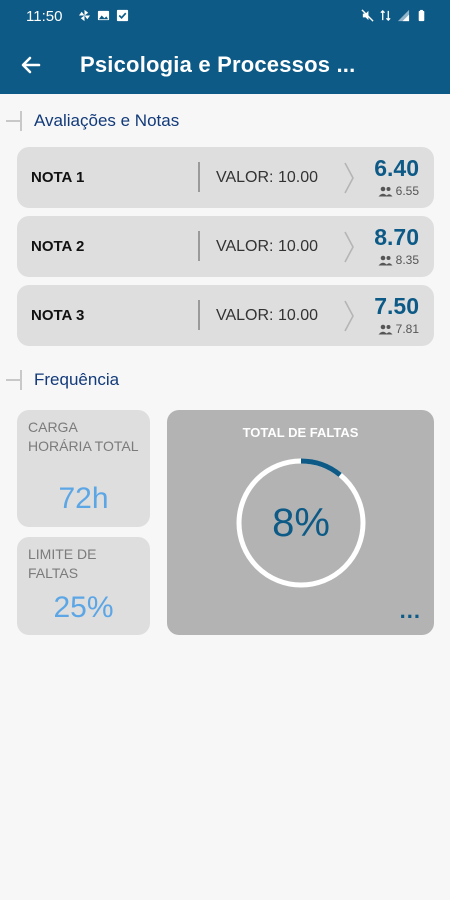 The image size is (450, 900). Describe the element at coordinates (83, 468) in the screenshot. I see `carga-horaria-card: Carga Horária Total 72h` at that location.